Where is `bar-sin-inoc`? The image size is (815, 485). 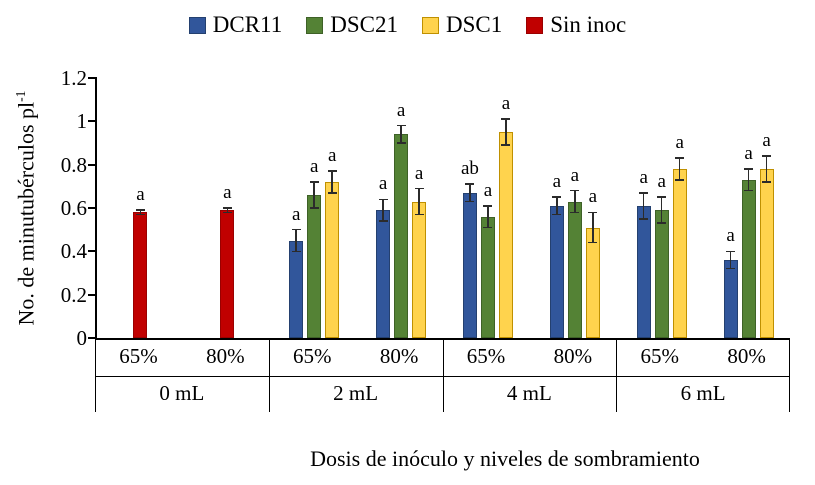
bar-sin-inoc is located at coordinates (227, 274).